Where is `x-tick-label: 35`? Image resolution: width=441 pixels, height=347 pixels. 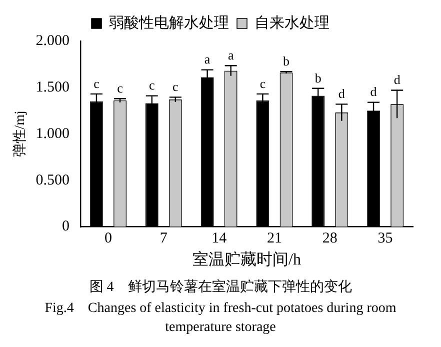
x-tick-label: 35 is located at coordinates (385, 238).